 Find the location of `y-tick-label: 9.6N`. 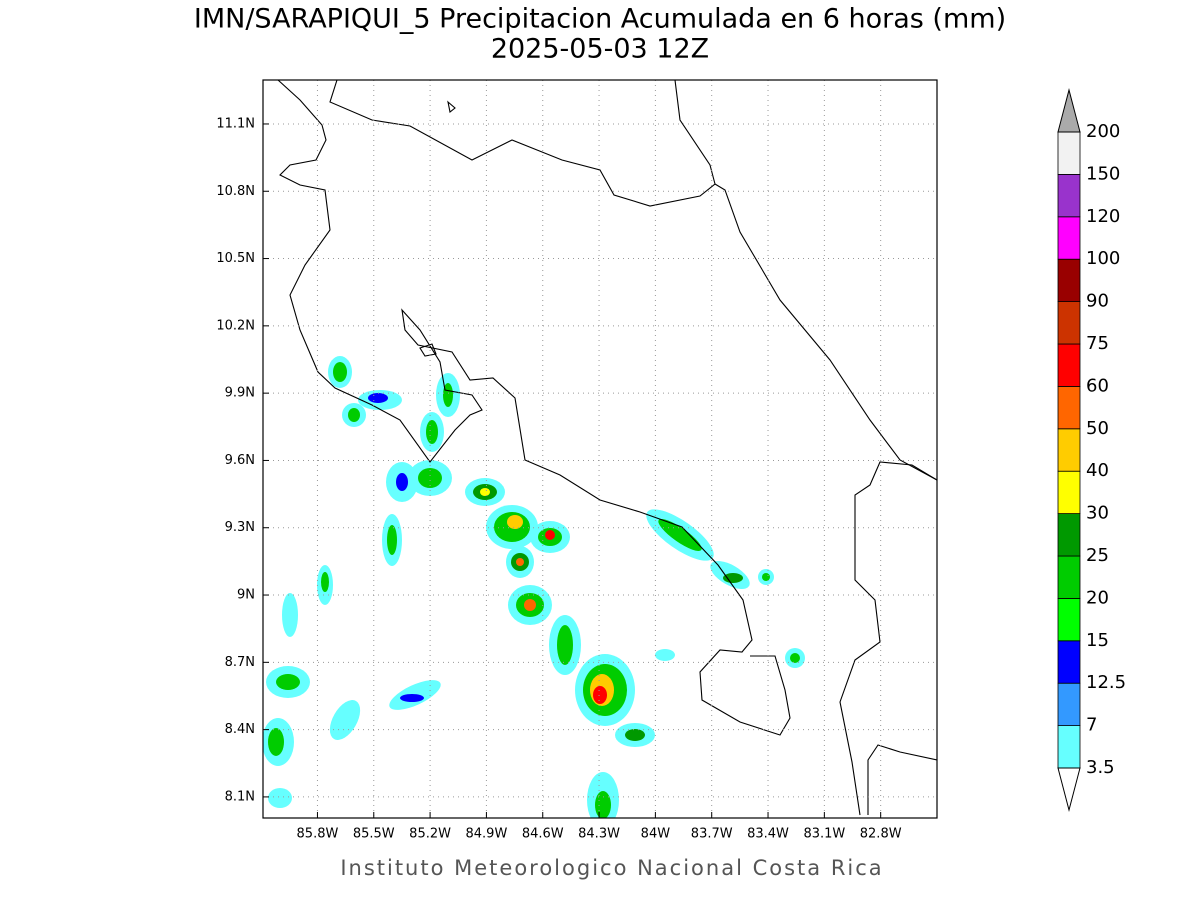

y-tick-label: 9.6N is located at coordinates (240, 460).